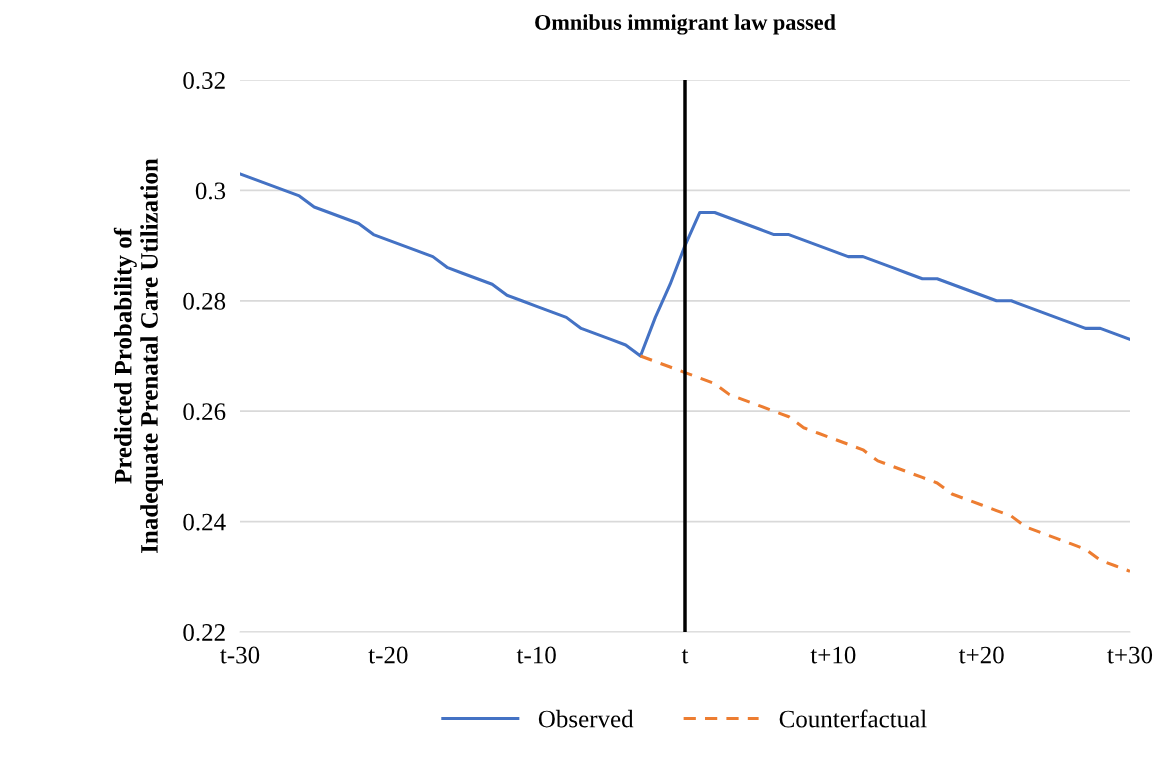 This screenshot has width=1168, height=757. Describe the element at coordinates (138, 355) in the screenshot. I see `y-axis-title: Predicted Probability of Inadequate Prenatal Care Utilization` at that location.